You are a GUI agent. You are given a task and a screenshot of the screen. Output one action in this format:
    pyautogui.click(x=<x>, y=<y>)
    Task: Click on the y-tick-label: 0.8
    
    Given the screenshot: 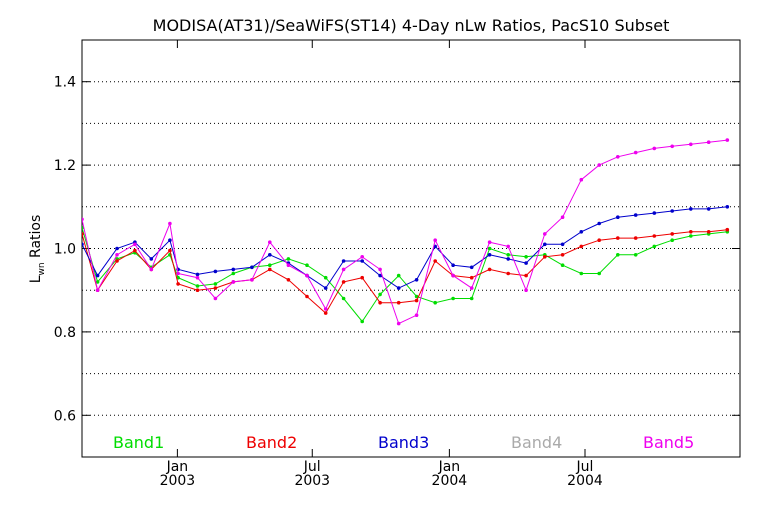 What is the action you would take?
    pyautogui.click(x=65, y=333)
    